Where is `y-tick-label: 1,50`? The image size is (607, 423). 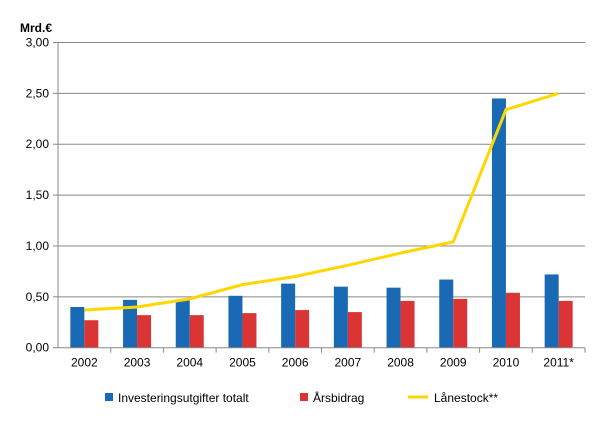 y-tick-label: 1,50 is located at coordinates (38, 195).